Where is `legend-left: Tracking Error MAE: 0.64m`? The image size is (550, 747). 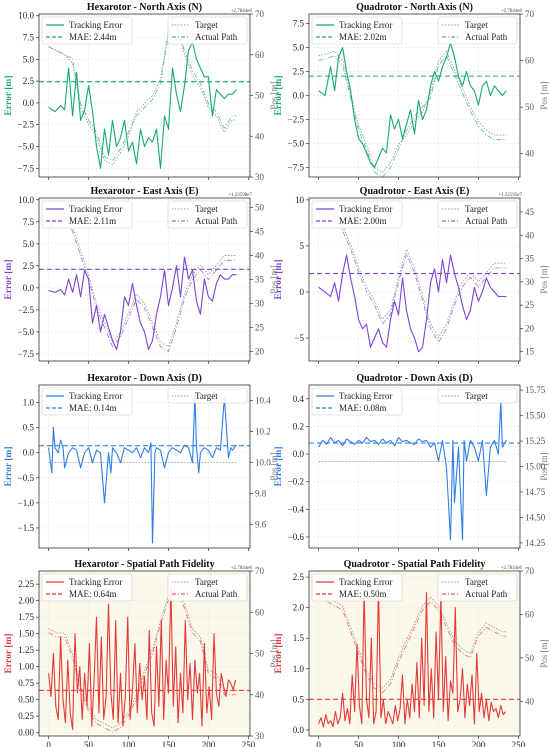 legend-left: Tracking Error MAE: 0.64m is located at coordinates (87, 587).